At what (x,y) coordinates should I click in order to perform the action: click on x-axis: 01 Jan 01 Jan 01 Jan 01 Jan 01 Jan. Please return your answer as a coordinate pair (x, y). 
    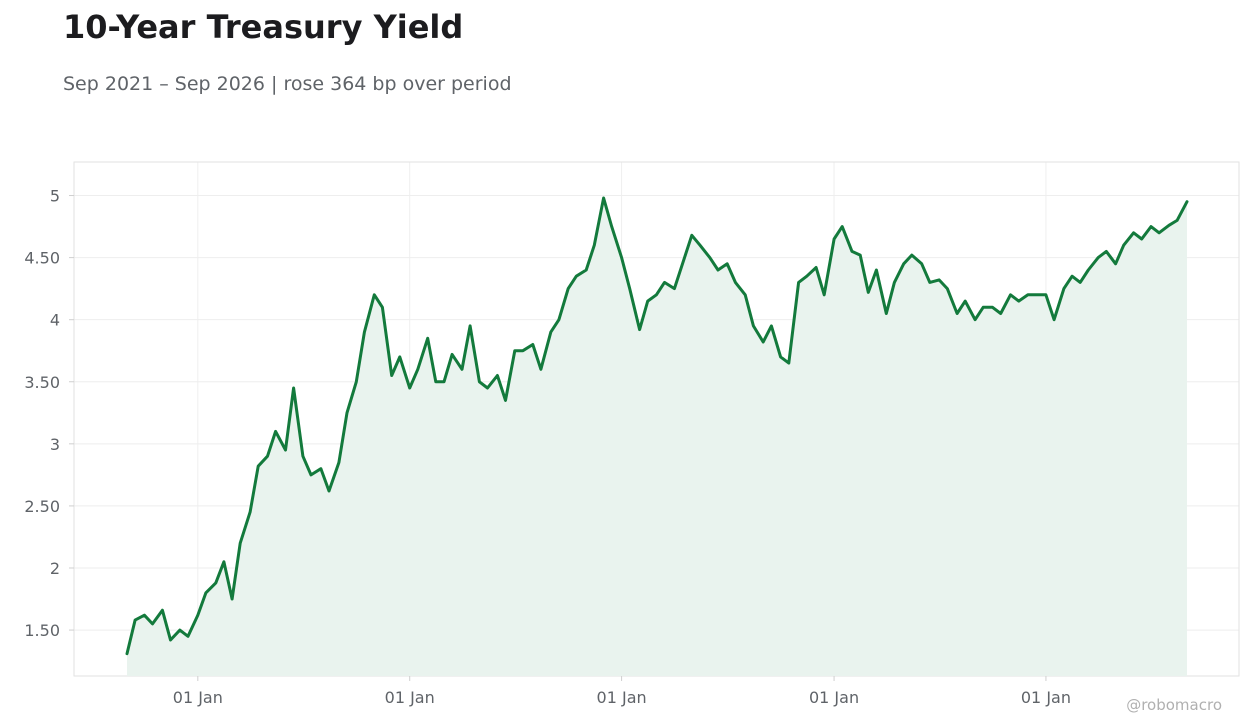
    Looking at the image, I should click on (622, 691).